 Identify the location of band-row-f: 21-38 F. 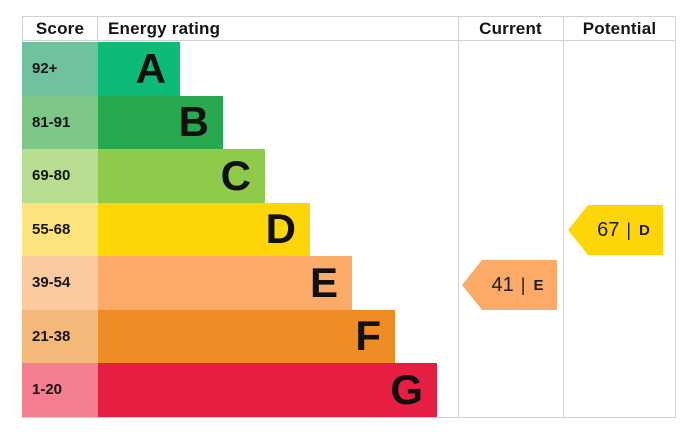
(349, 336).